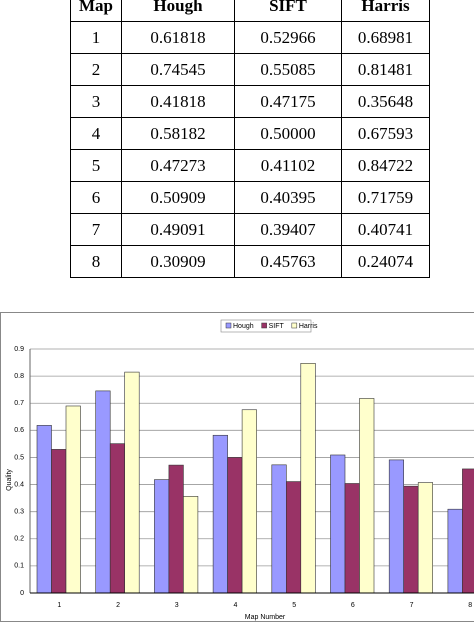 The image size is (474, 622). What do you see at coordinates (19, 539) in the screenshot?
I see `y-tick-label: 0.2` at bounding box center [19, 539].